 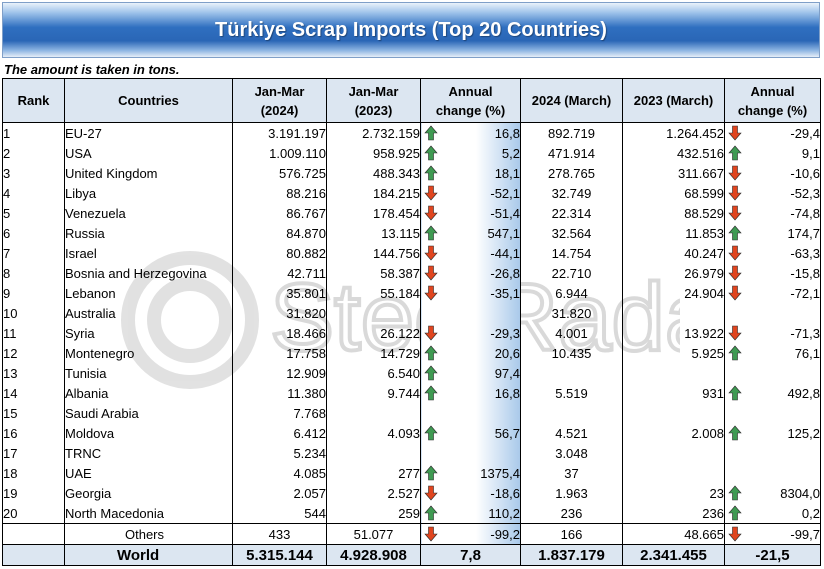 I want to click on annual-change-cell: 20,6, so click(x=470, y=353).